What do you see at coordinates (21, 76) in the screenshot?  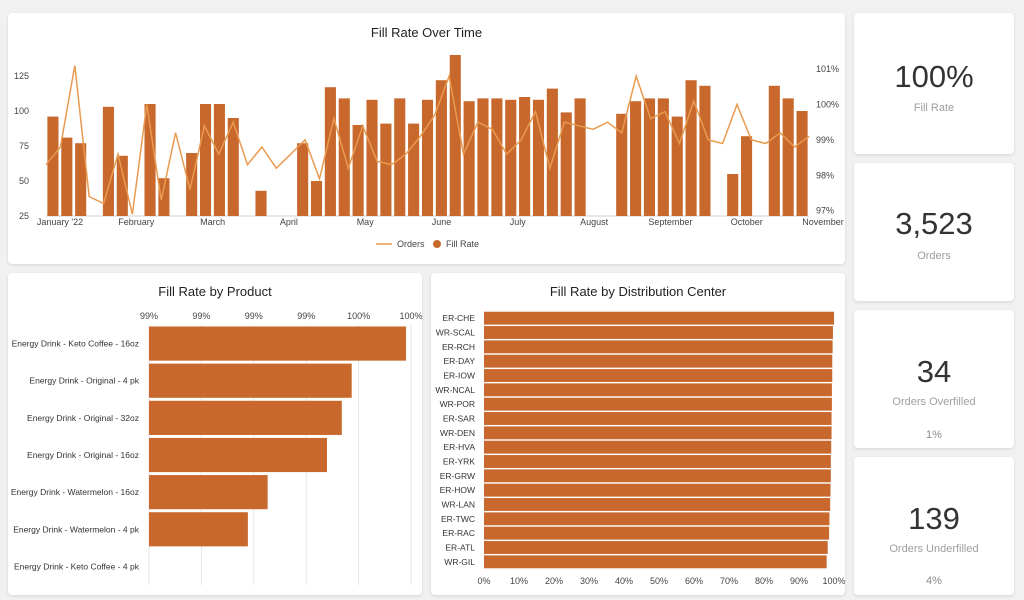 I see `y-tick-label-left: 125` at bounding box center [21, 76].